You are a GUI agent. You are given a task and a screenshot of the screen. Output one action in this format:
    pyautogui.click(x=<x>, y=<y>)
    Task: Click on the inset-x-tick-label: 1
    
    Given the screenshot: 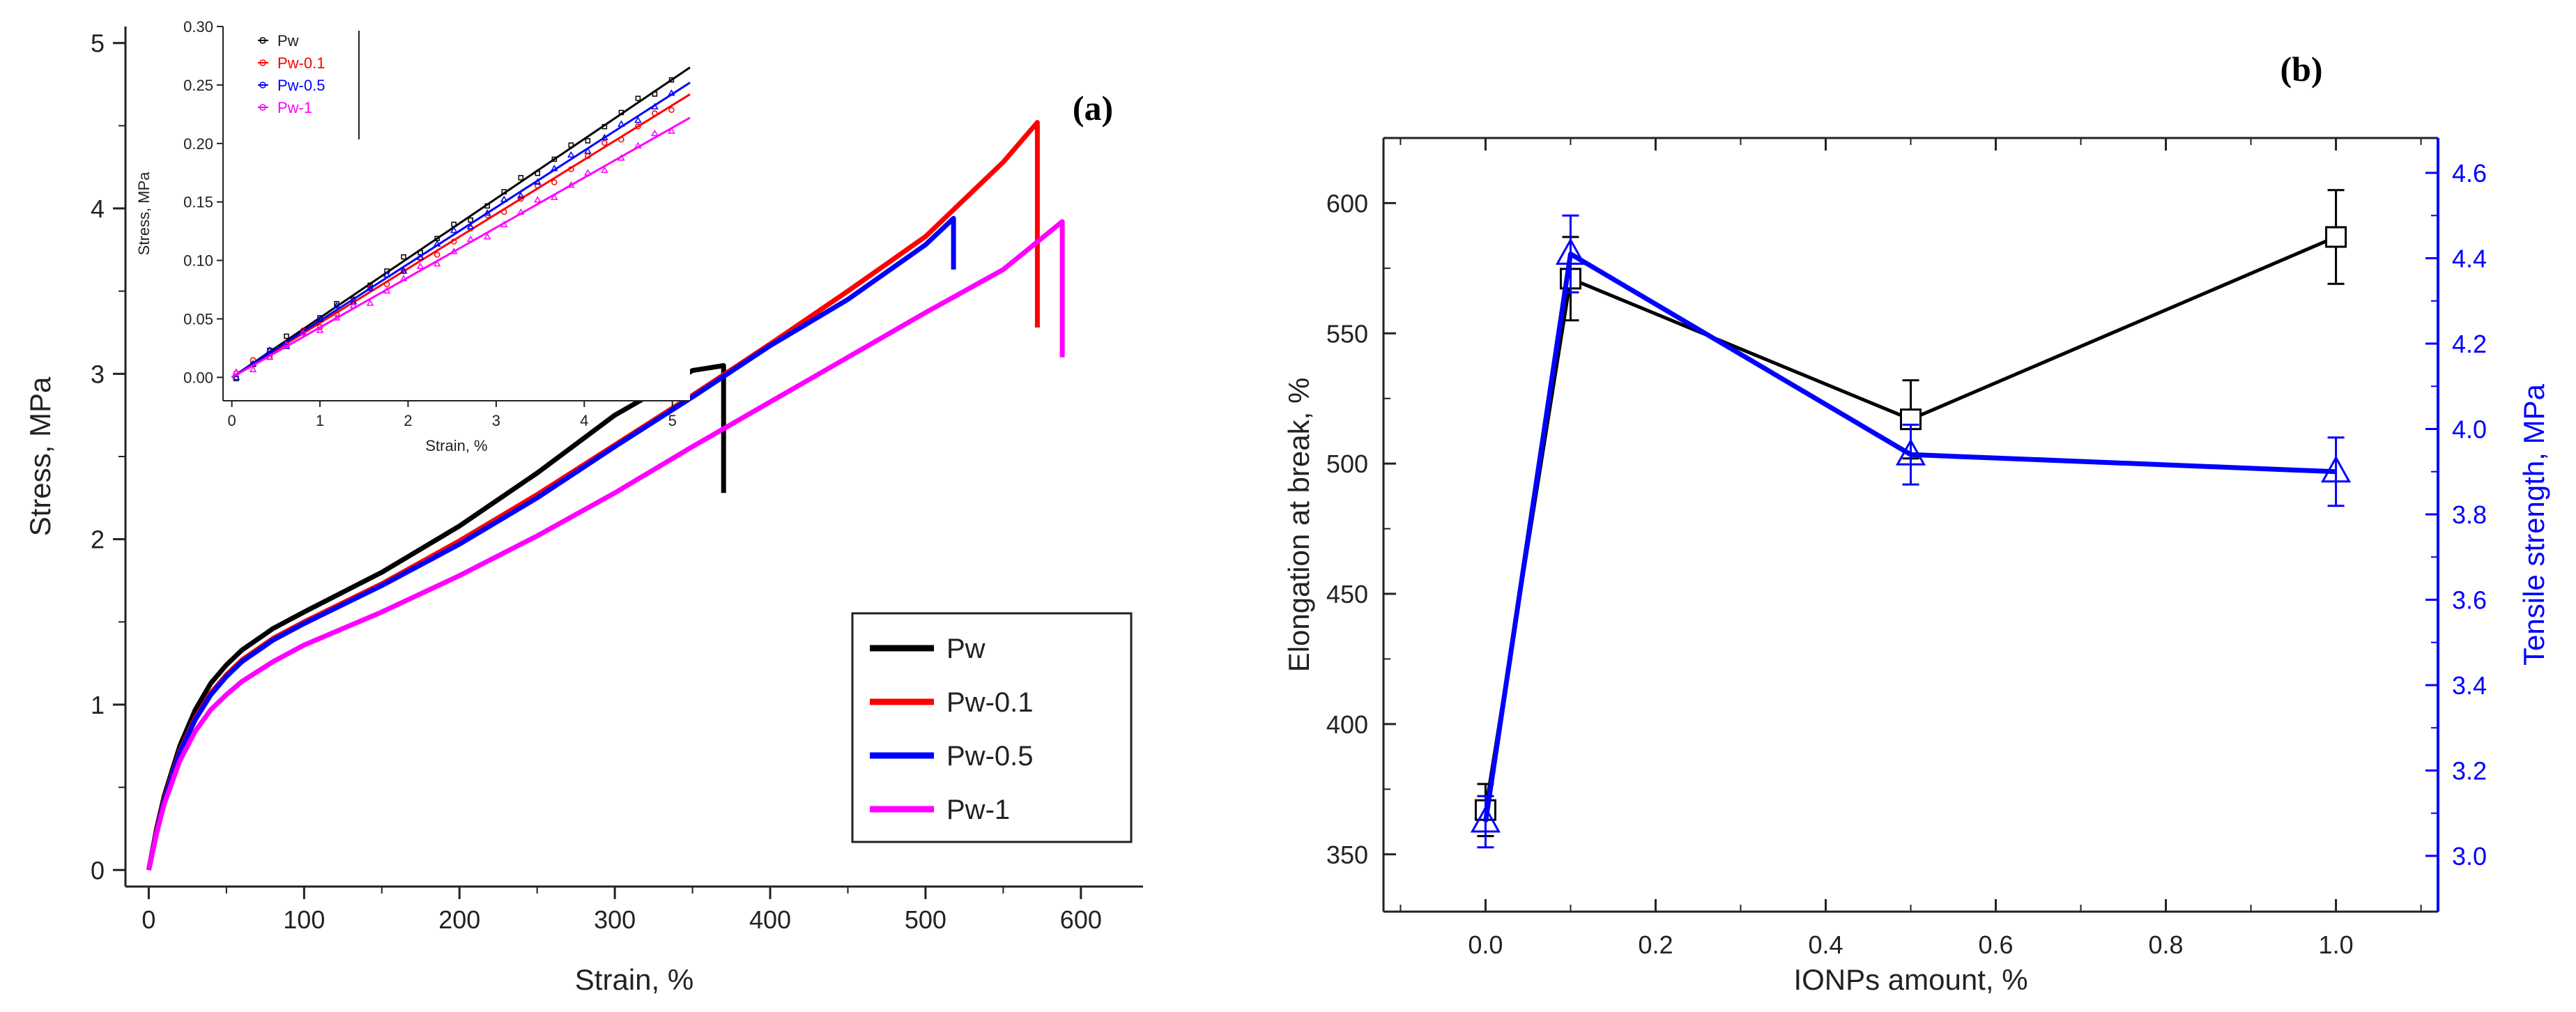 What is the action you would take?
    pyautogui.click(x=320, y=421)
    